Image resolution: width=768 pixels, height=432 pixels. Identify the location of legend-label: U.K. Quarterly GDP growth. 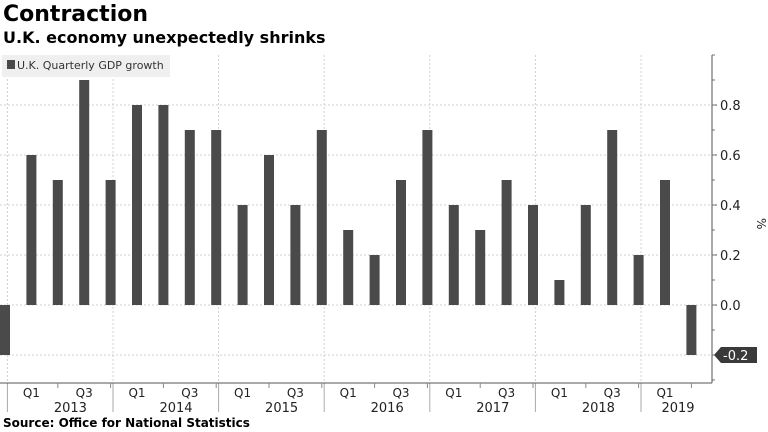
(90, 65).